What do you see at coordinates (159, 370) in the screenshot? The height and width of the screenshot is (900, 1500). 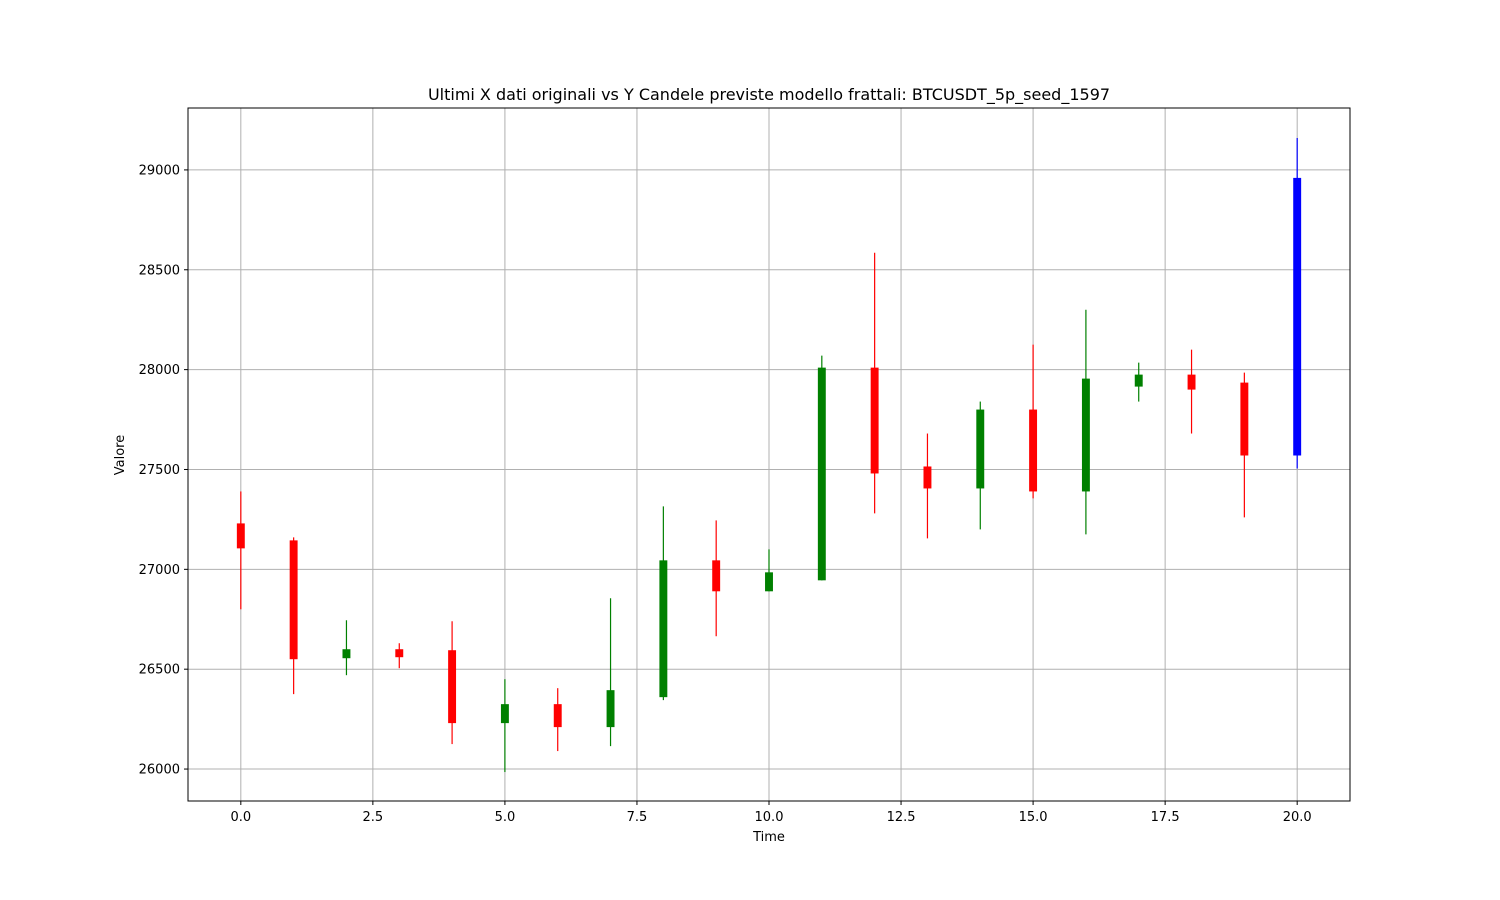 I see `y-tick-label: 28000` at bounding box center [159, 370].